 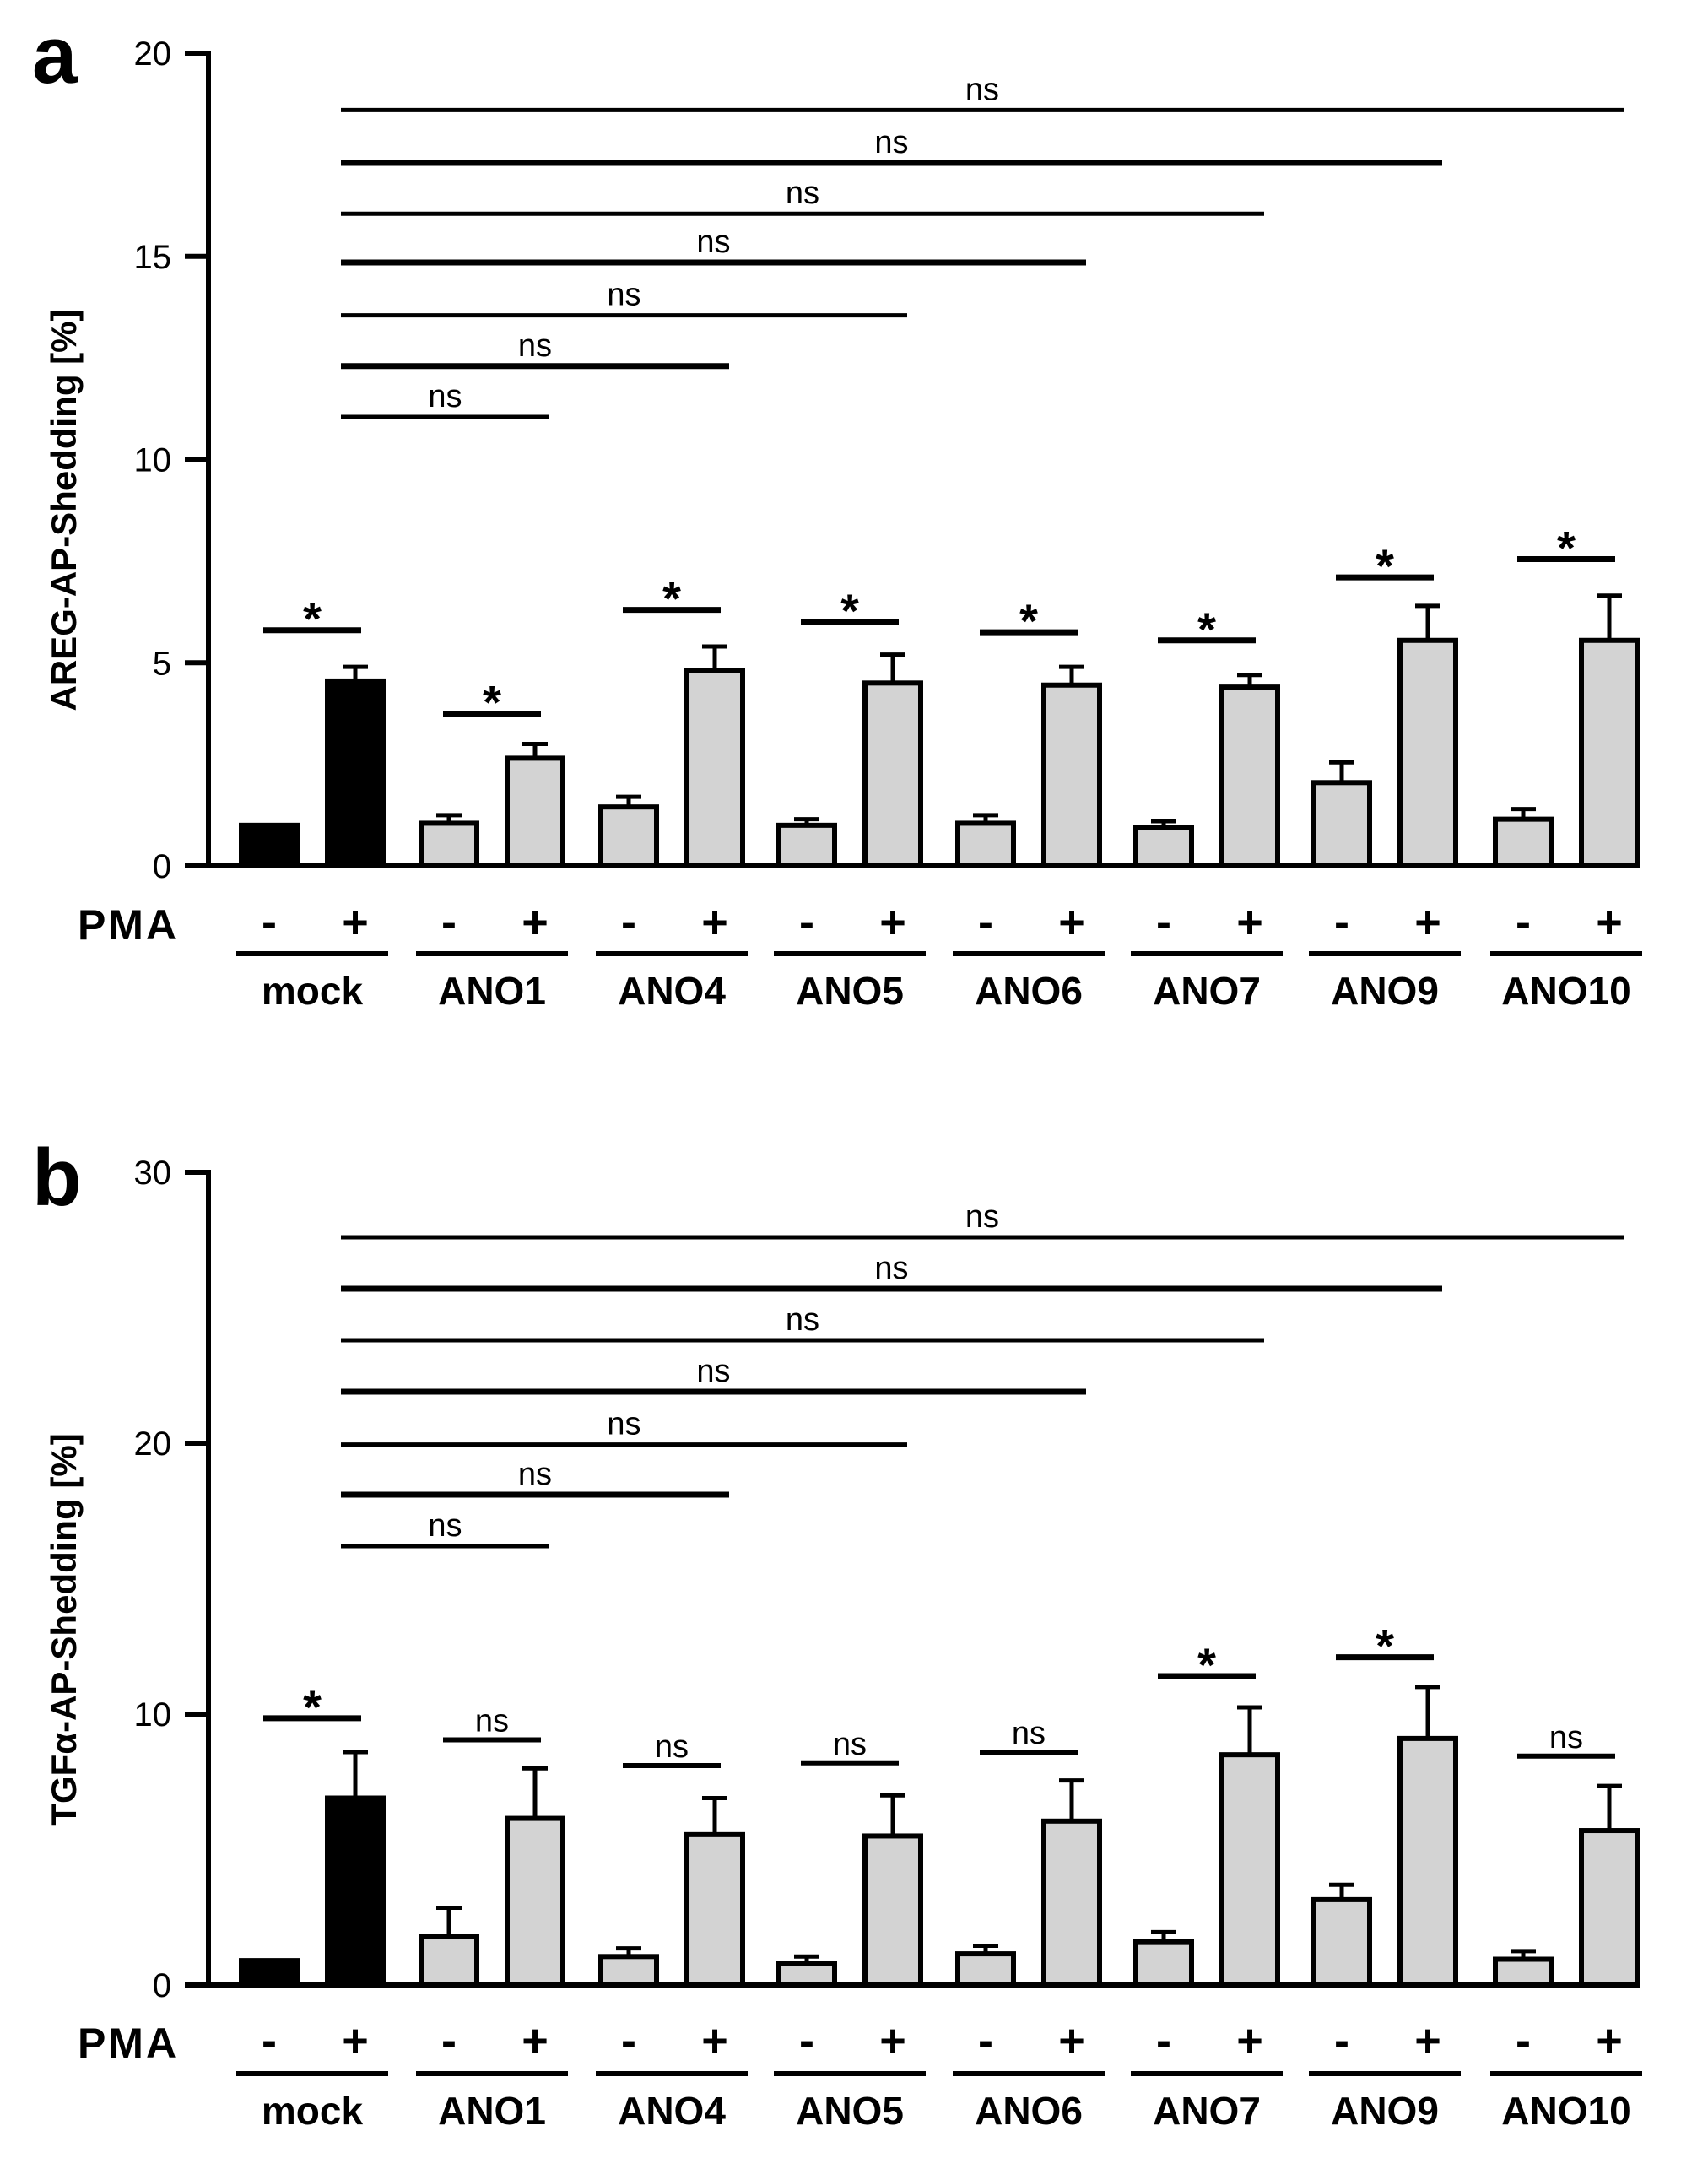 What do you see at coordinates (535, 1901) in the screenshot?
I see `bar-ano1-plus` at bounding box center [535, 1901].